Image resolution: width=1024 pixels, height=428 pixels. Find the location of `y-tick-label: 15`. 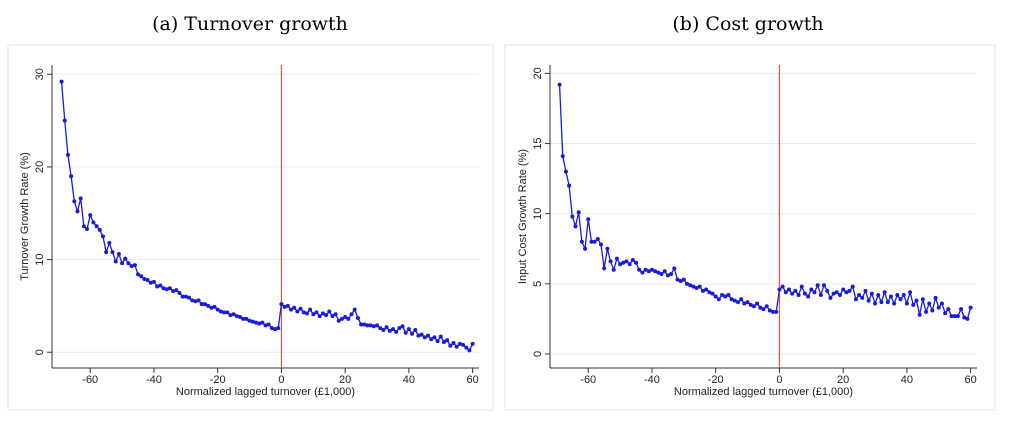

y-tick-label: 15 is located at coordinates (538, 143).